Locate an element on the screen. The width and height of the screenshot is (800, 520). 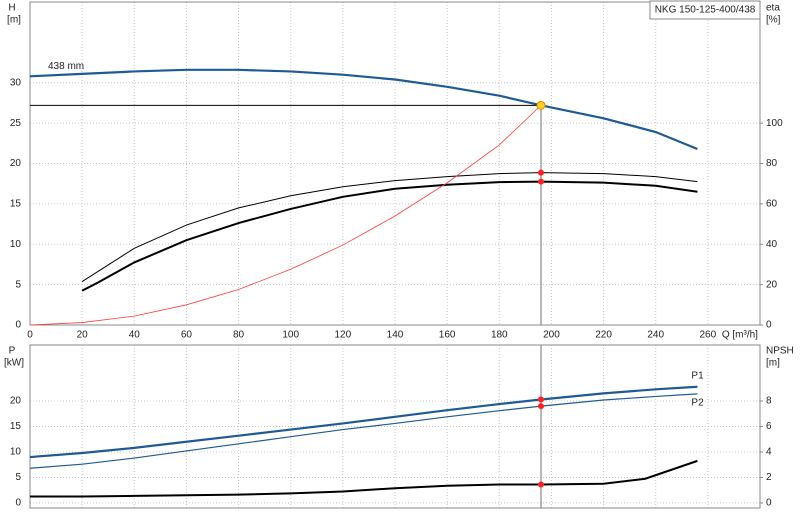
x-tick-label: 100 is located at coordinates (290, 335).